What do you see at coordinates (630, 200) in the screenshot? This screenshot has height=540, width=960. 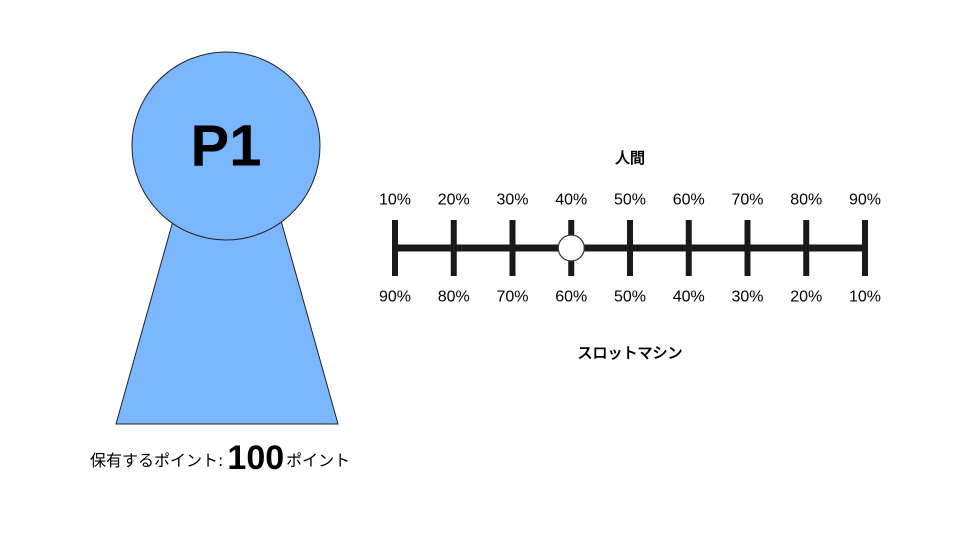 I see `human-percent-label: 50%` at bounding box center [630, 200].